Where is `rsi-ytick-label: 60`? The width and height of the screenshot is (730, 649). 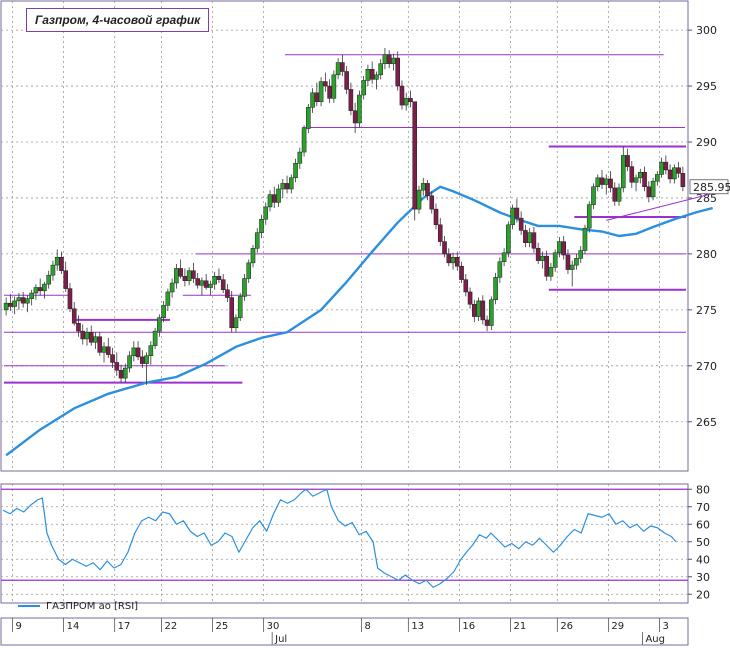 rsi-ytick-label: 60 is located at coordinates (703, 524).